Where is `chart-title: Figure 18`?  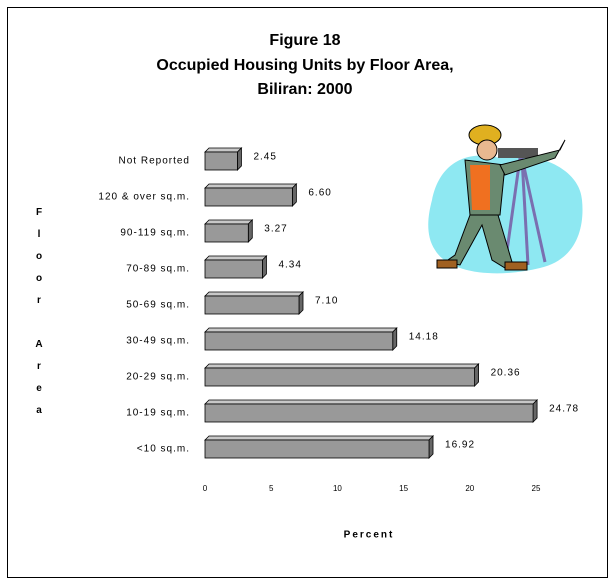
chart-title: Figure 18 is located at coordinates (304, 40).